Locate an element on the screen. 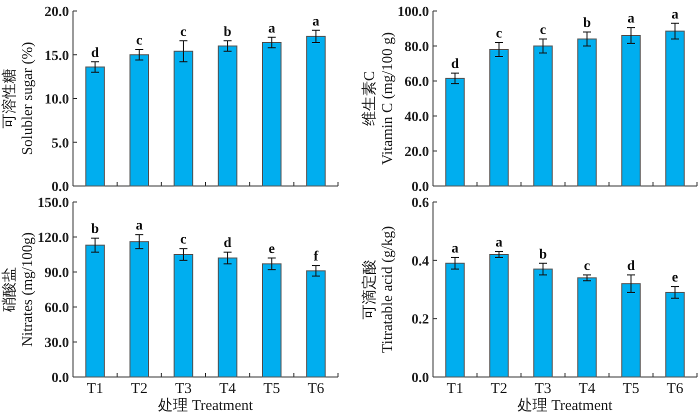 This screenshot has width=700, height=414. y-tick-label: 150.0 is located at coordinates (53, 203).